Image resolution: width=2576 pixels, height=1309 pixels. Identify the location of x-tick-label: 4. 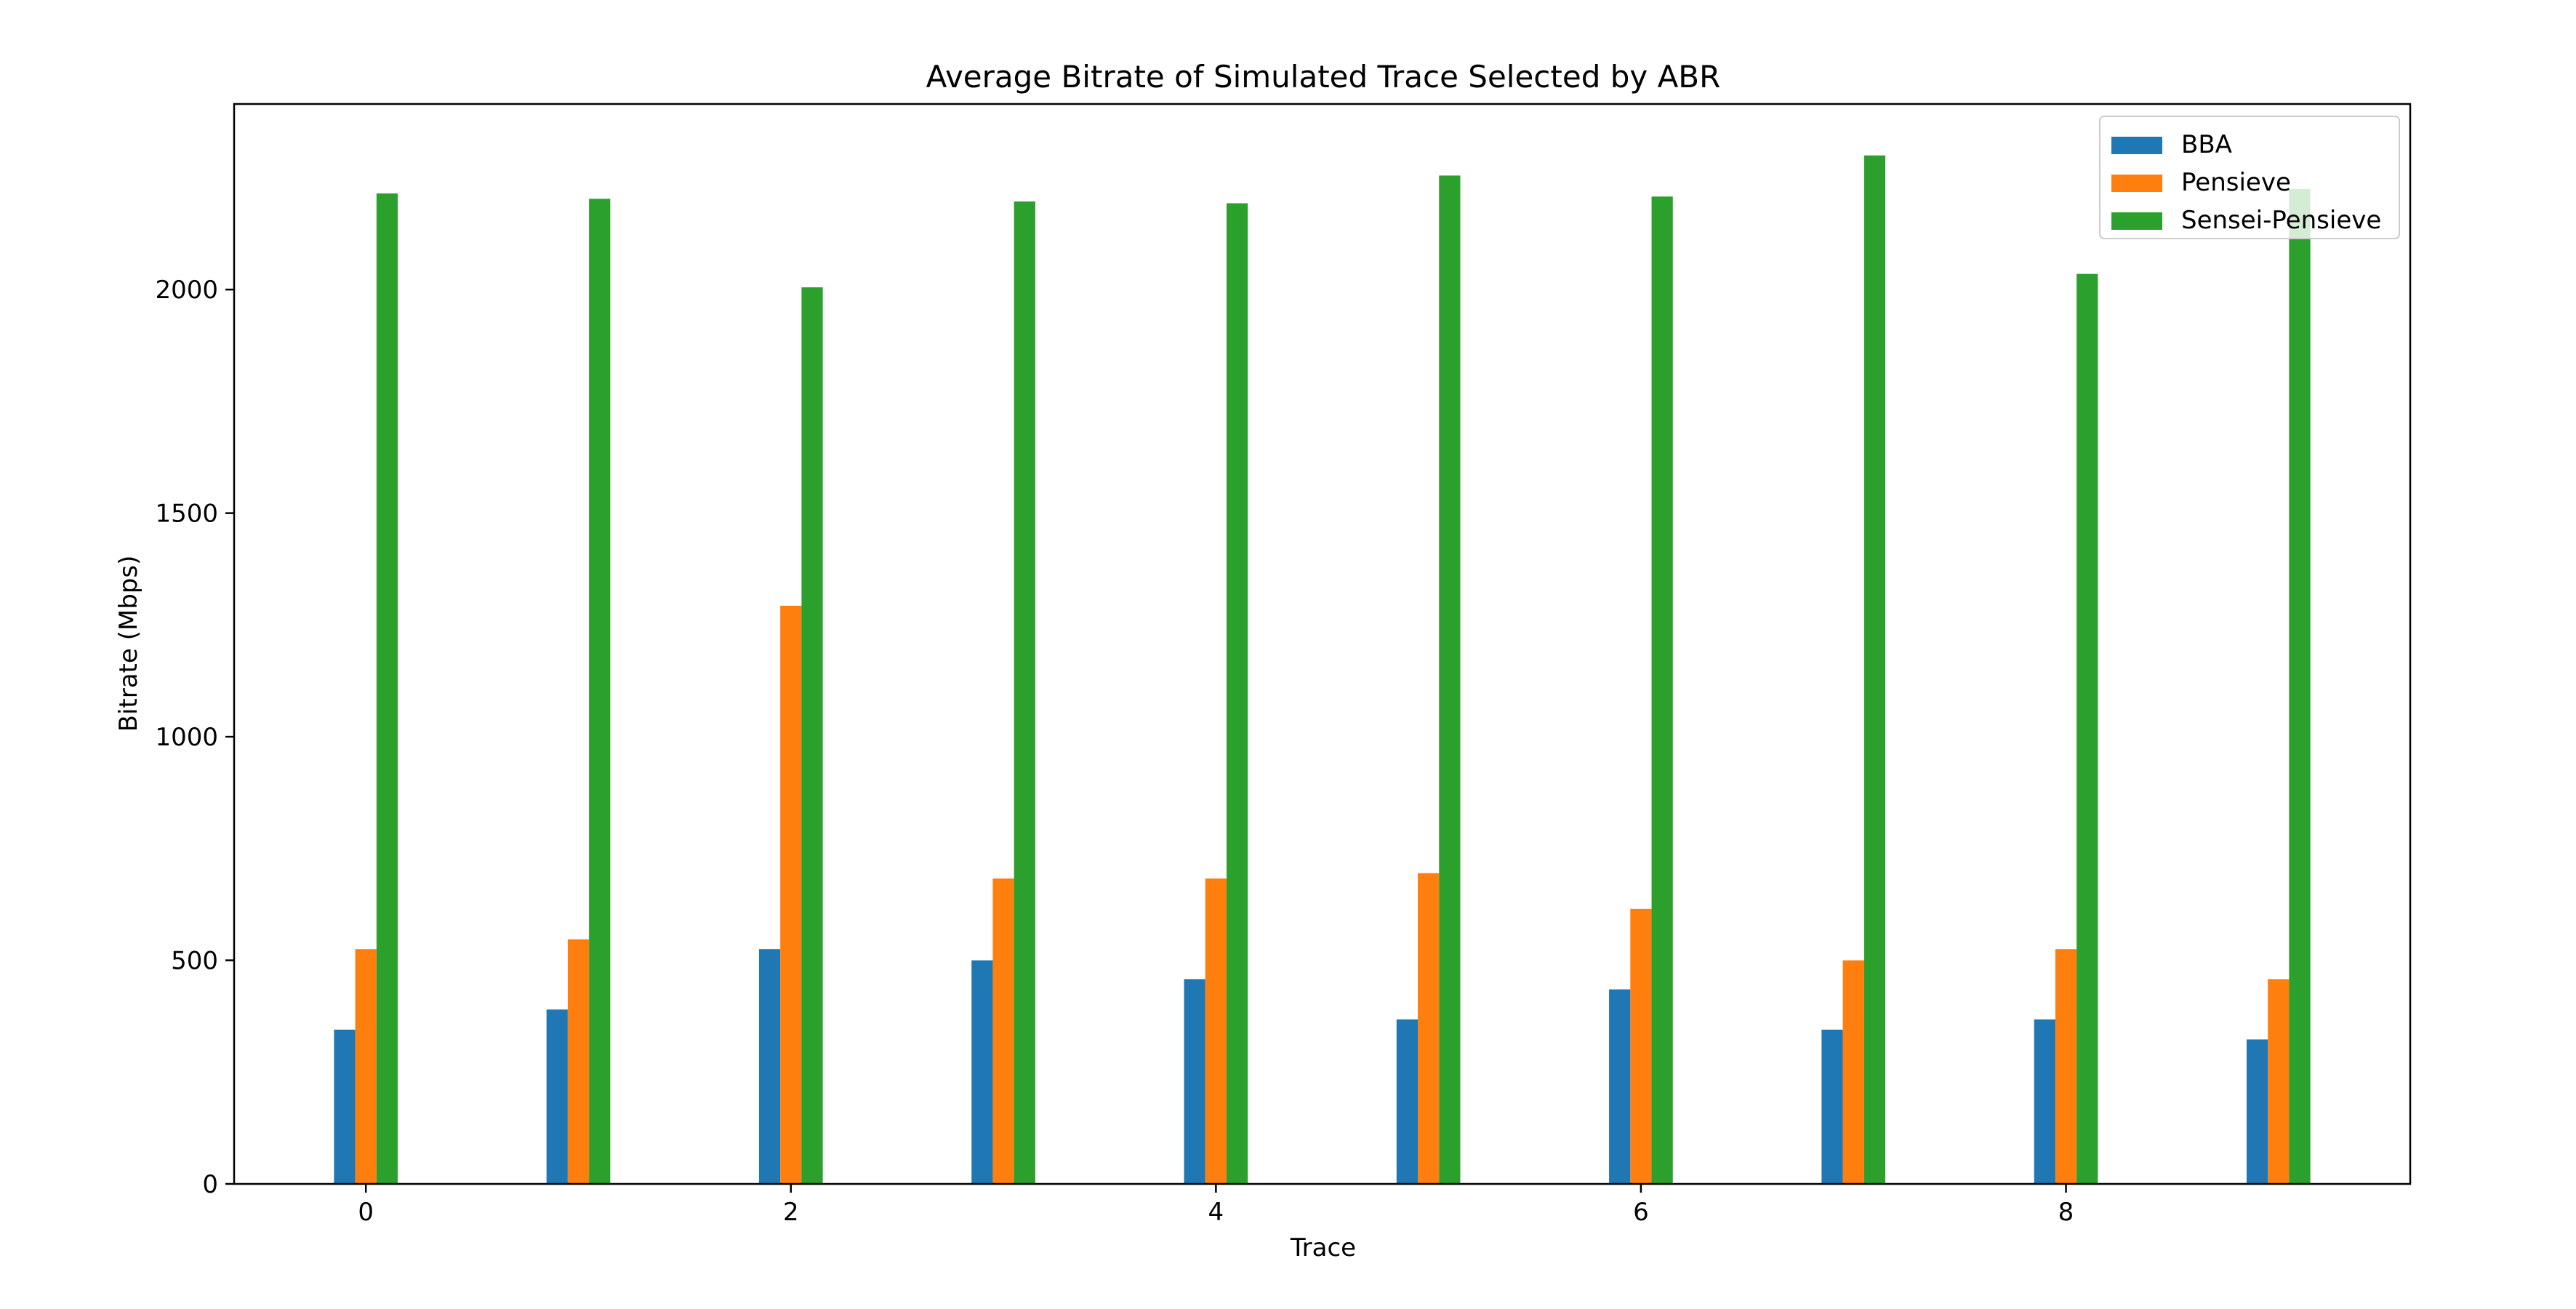
(1216, 1212).